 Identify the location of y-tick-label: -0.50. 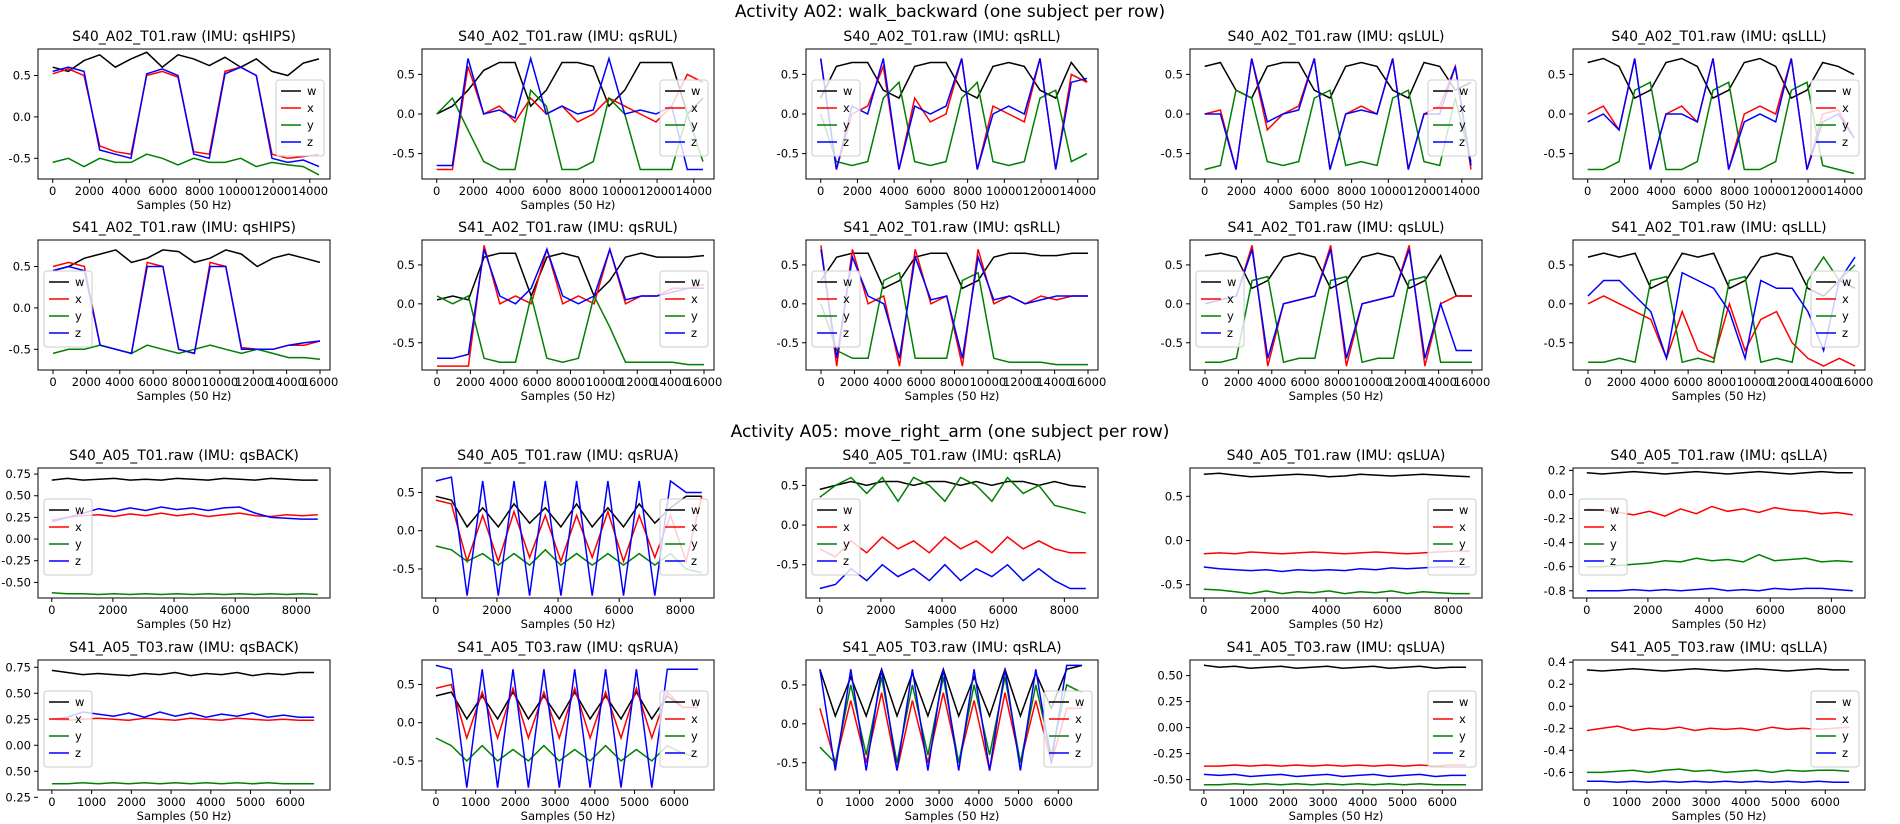
(16, 582).